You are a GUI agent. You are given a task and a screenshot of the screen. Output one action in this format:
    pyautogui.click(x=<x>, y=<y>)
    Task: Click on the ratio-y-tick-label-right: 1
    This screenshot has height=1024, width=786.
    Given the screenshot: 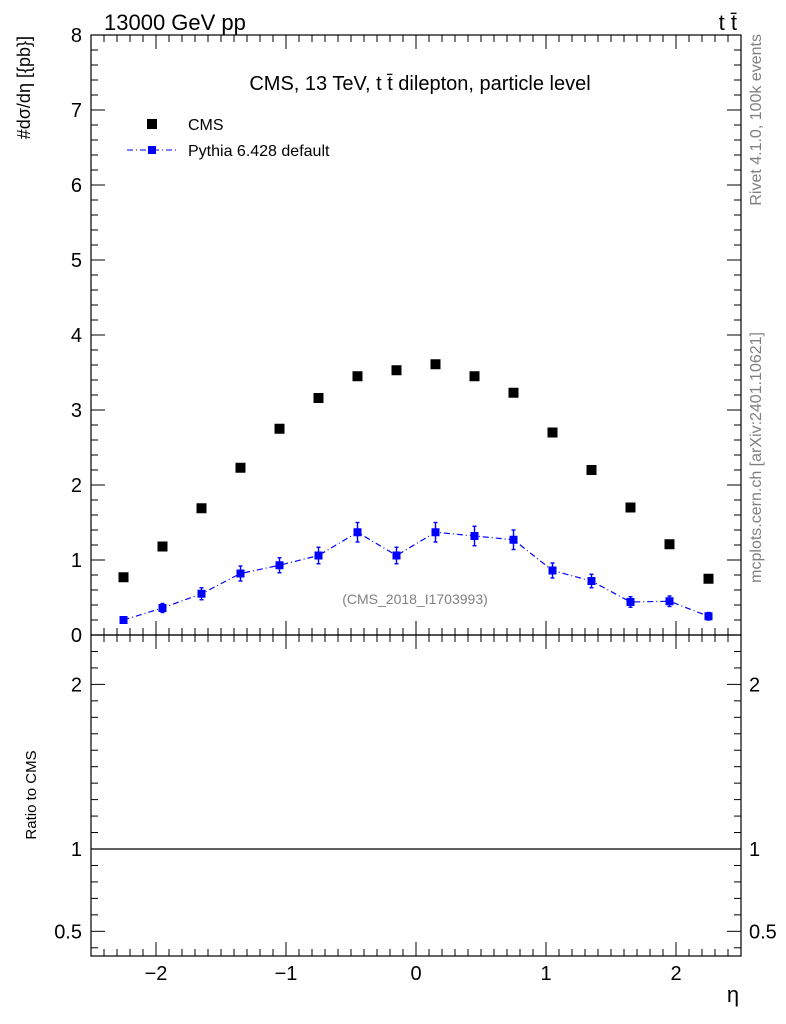 What is the action you would take?
    pyautogui.click(x=754, y=850)
    